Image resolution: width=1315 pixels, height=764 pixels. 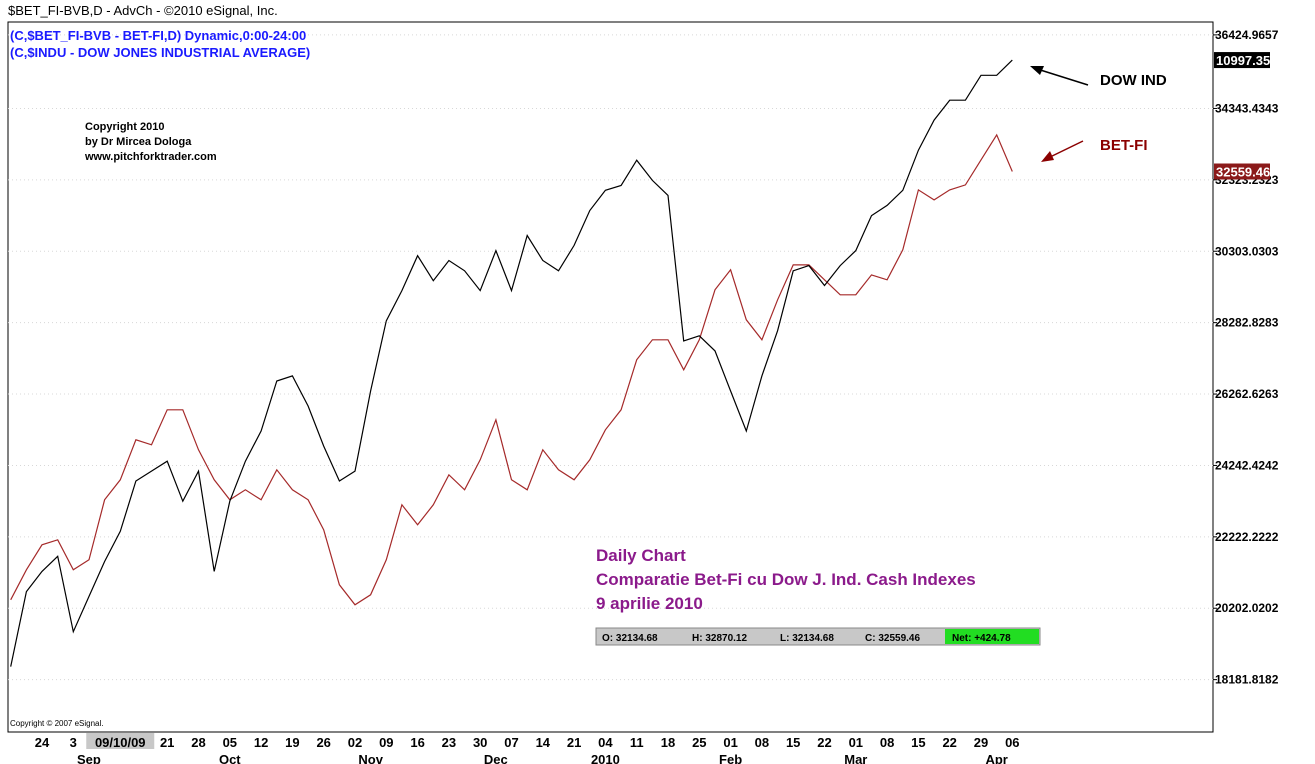 What do you see at coordinates (261, 742) in the screenshot?
I see `x-tick-label: 12` at bounding box center [261, 742].